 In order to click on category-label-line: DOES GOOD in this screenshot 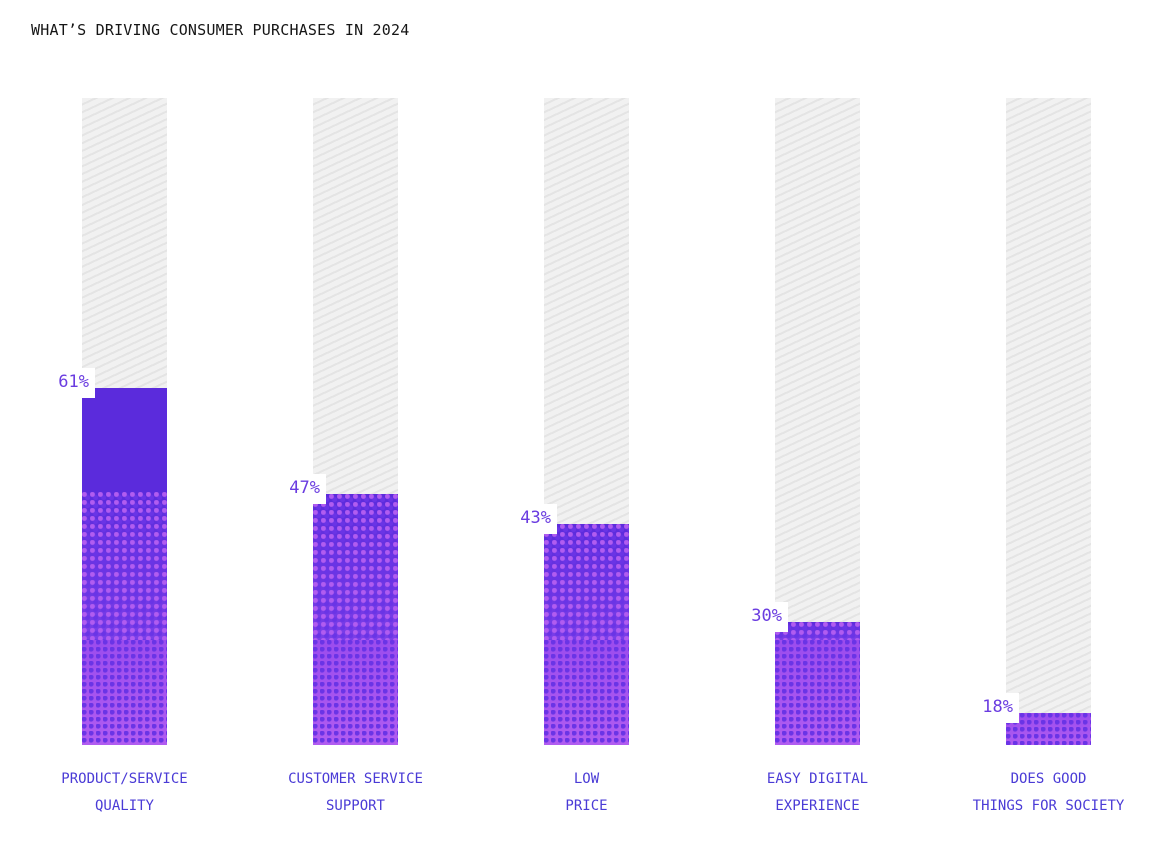, I will do `click(1048, 779)`.